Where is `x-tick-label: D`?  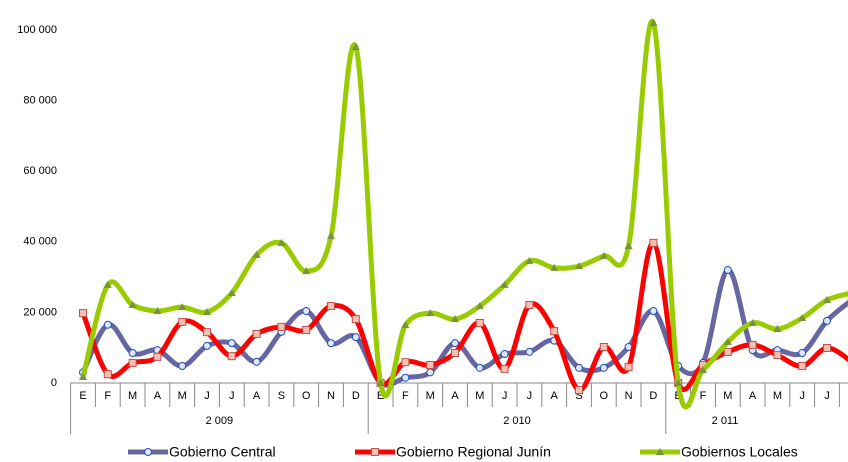 x-tick-label: D is located at coordinates (356, 396).